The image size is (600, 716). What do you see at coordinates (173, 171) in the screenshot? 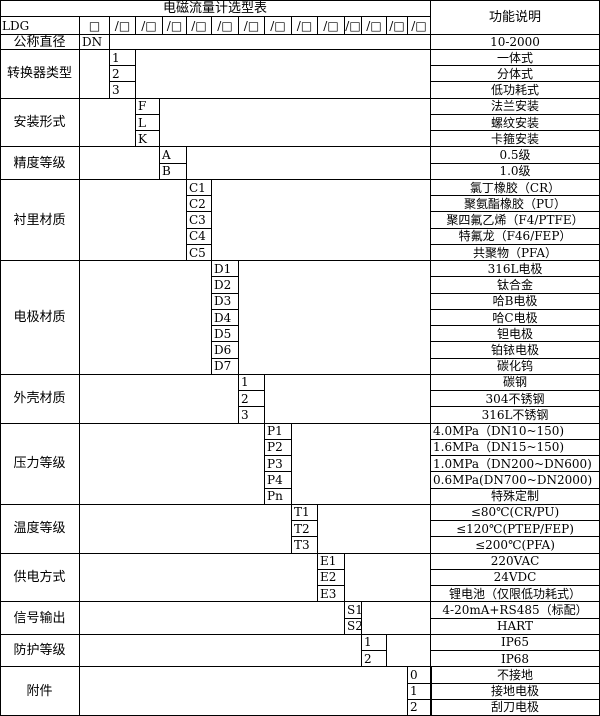
I see `option-code: B` at bounding box center [173, 171].